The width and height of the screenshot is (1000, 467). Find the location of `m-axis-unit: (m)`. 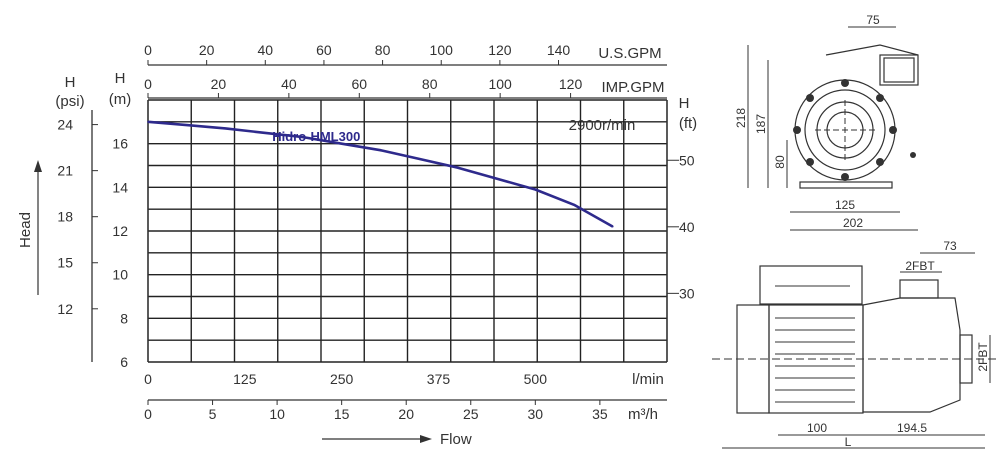

m-axis-unit: (m) is located at coordinates (120, 99).